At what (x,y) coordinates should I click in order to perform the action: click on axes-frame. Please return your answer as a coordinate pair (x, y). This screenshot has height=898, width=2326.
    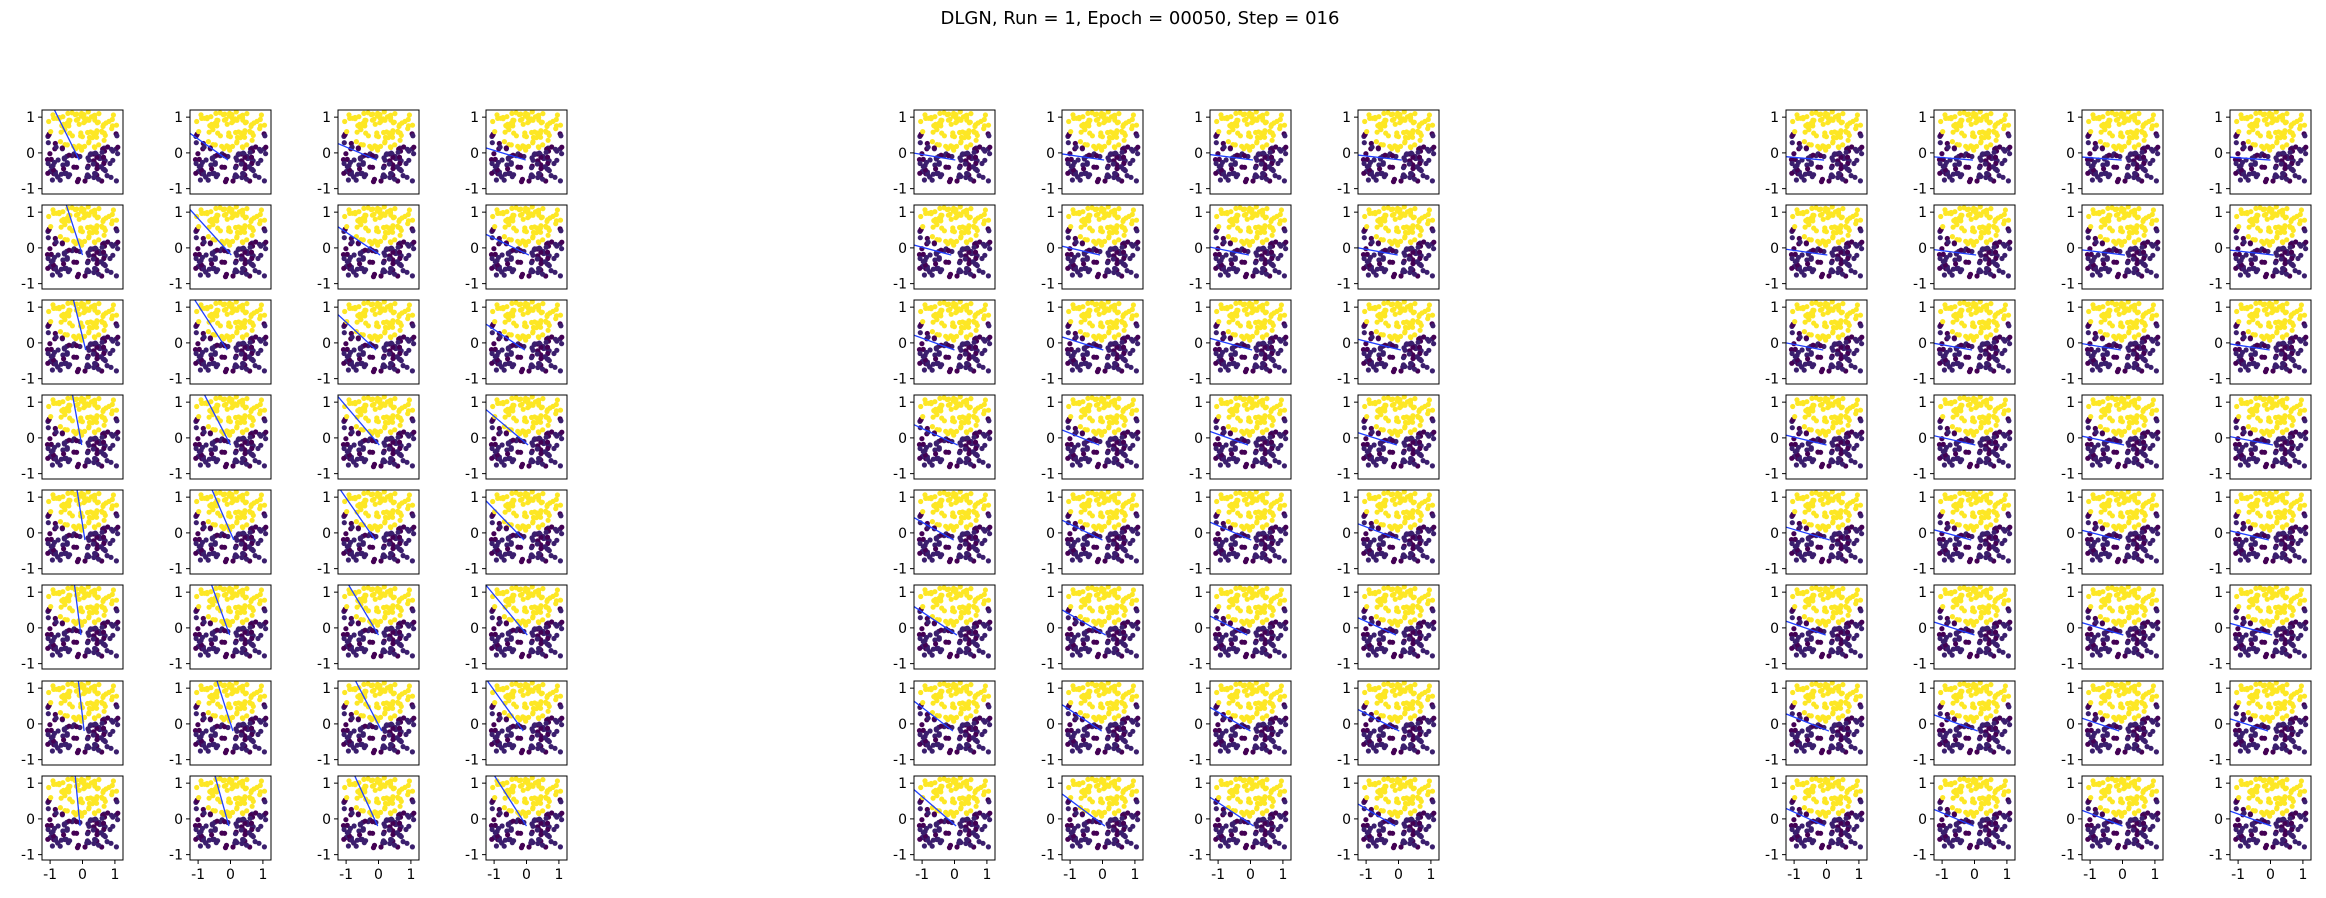
    Looking at the image, I should click on (82, 723).